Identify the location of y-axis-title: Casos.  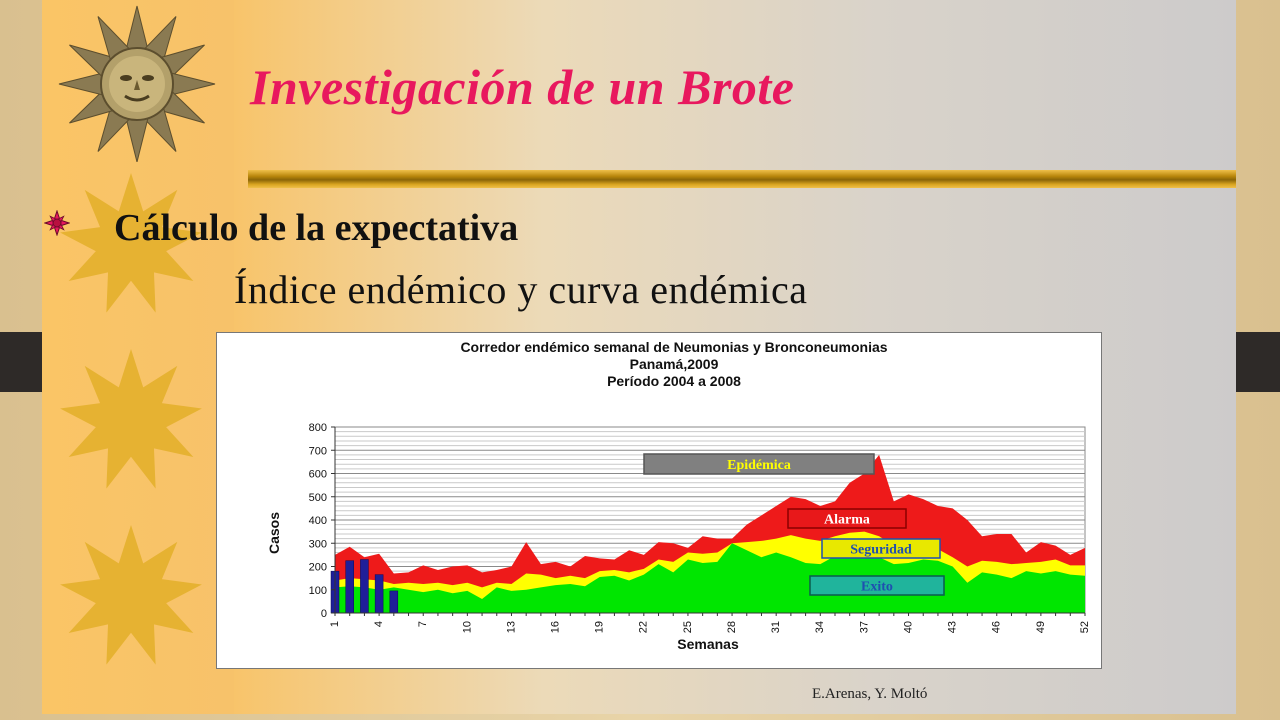
(274, 533).